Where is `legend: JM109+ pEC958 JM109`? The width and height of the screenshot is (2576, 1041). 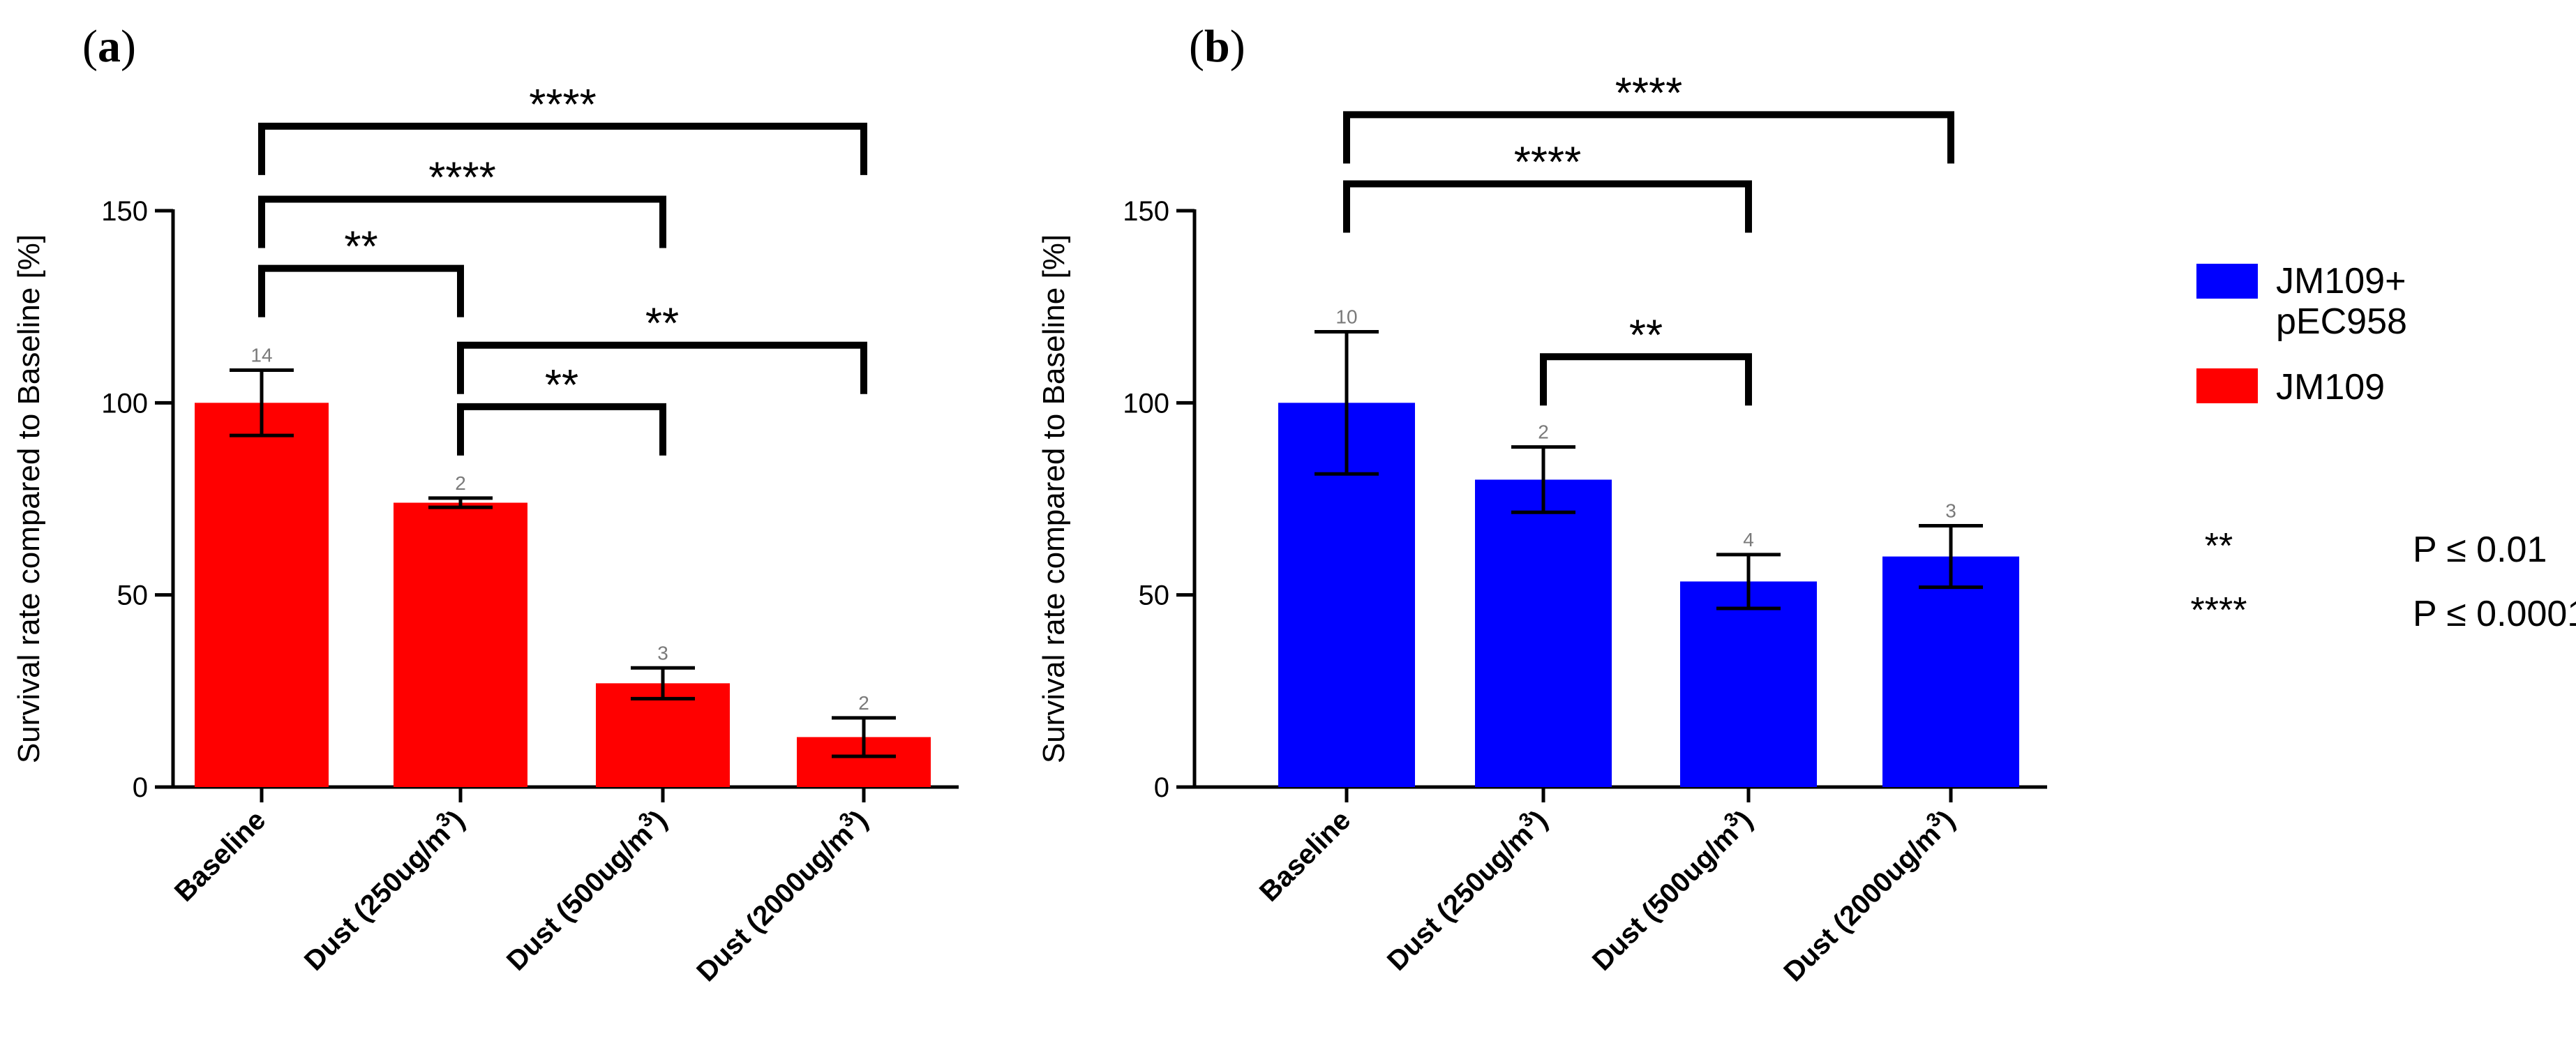
legend: JM109+ pEC958 JM109 is located at coordinates (2306, 334).